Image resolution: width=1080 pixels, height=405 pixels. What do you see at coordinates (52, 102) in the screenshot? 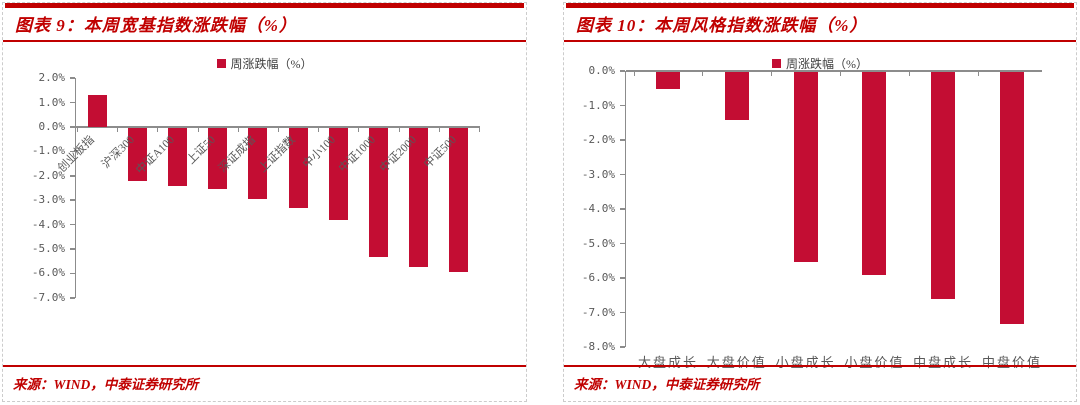
I see `y-tick-label: 1.0%` at bounding box center [52, 102].